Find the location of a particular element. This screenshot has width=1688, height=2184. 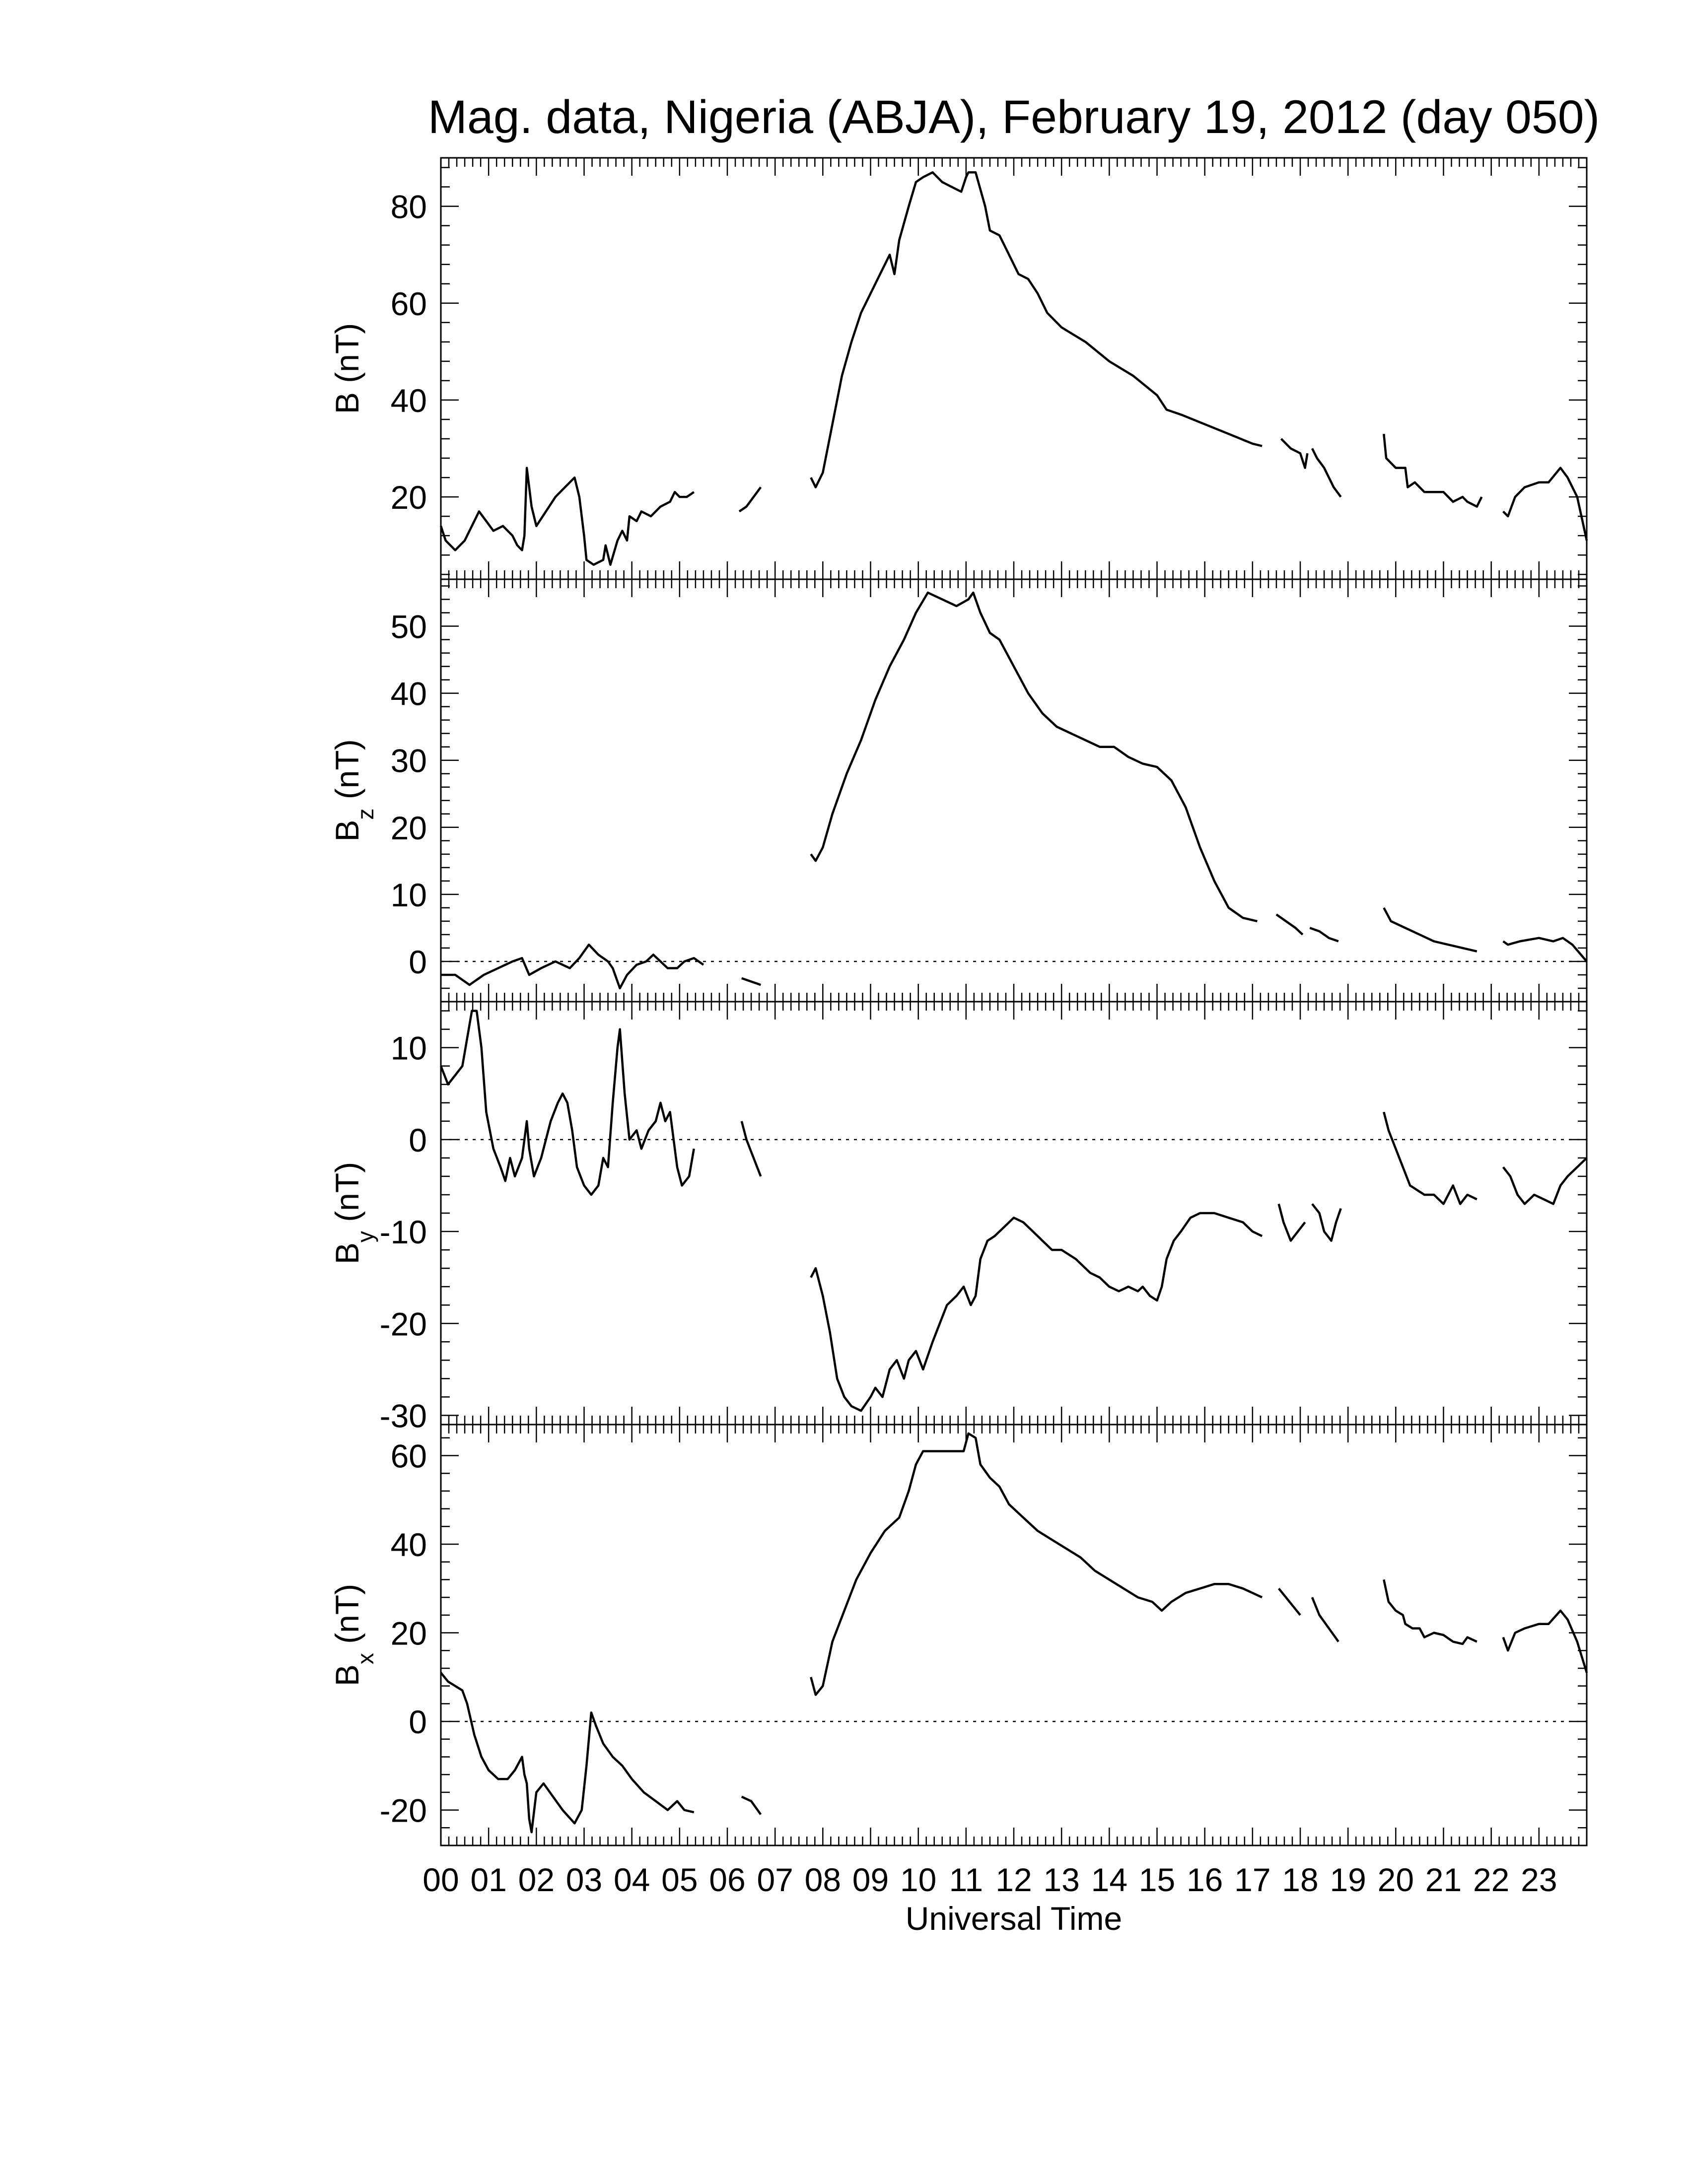

x-tick-label: 09 is located at coordinates (870, 1879).